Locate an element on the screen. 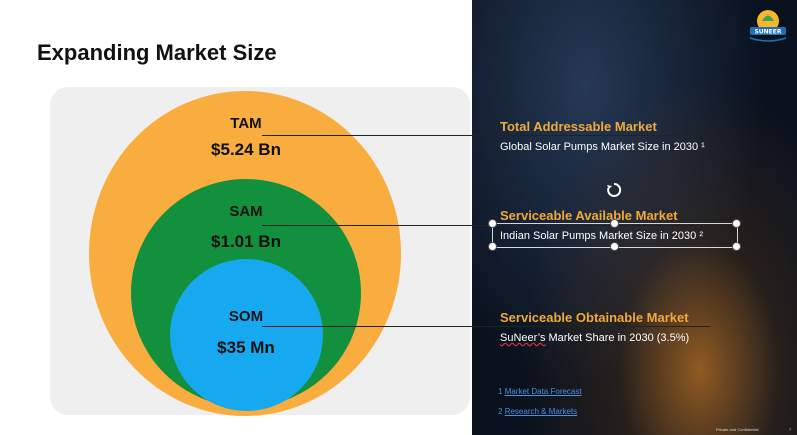 This screenshot has width=797, height=435. som-description-rest: Market Share in 2030 (3.5%) is located at coordinates (617, 338).